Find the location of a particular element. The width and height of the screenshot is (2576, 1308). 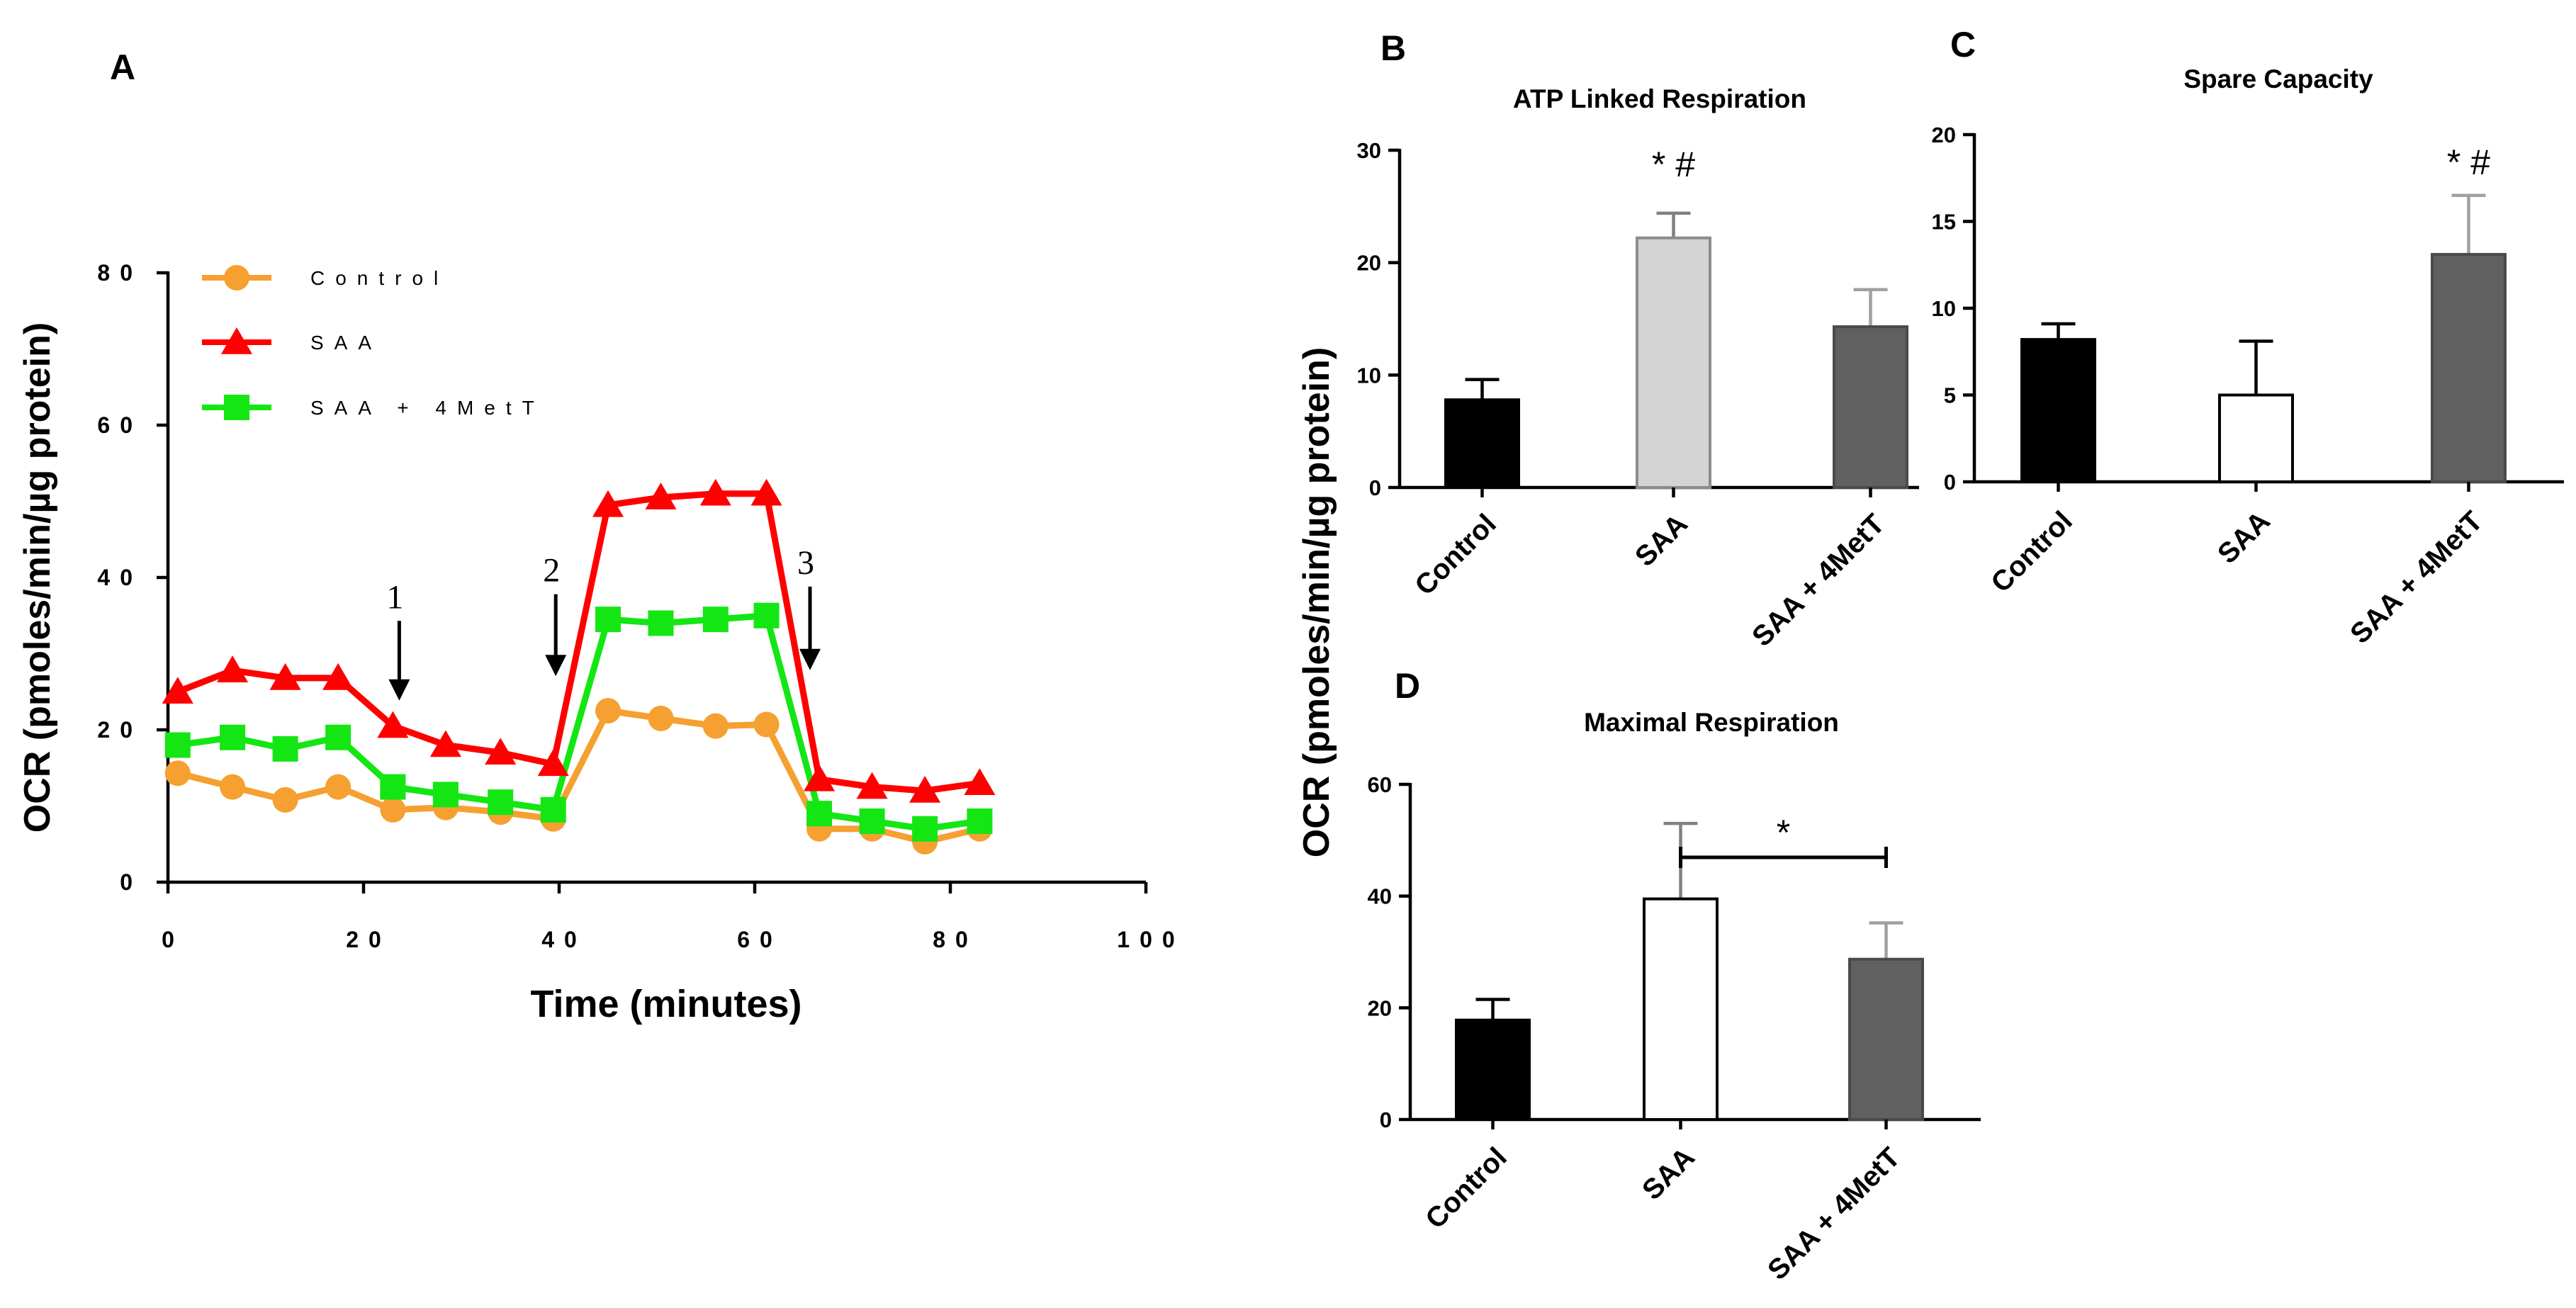

panel-b-significance-label: * # is located at coordinates (1673, 164).